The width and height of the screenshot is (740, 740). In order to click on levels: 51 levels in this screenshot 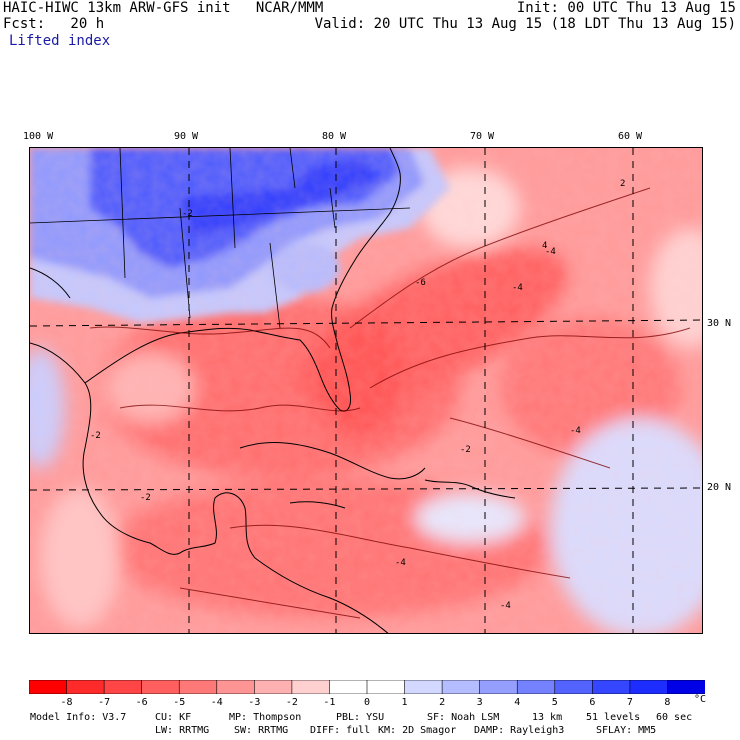, I will do `click(613, 717)`.